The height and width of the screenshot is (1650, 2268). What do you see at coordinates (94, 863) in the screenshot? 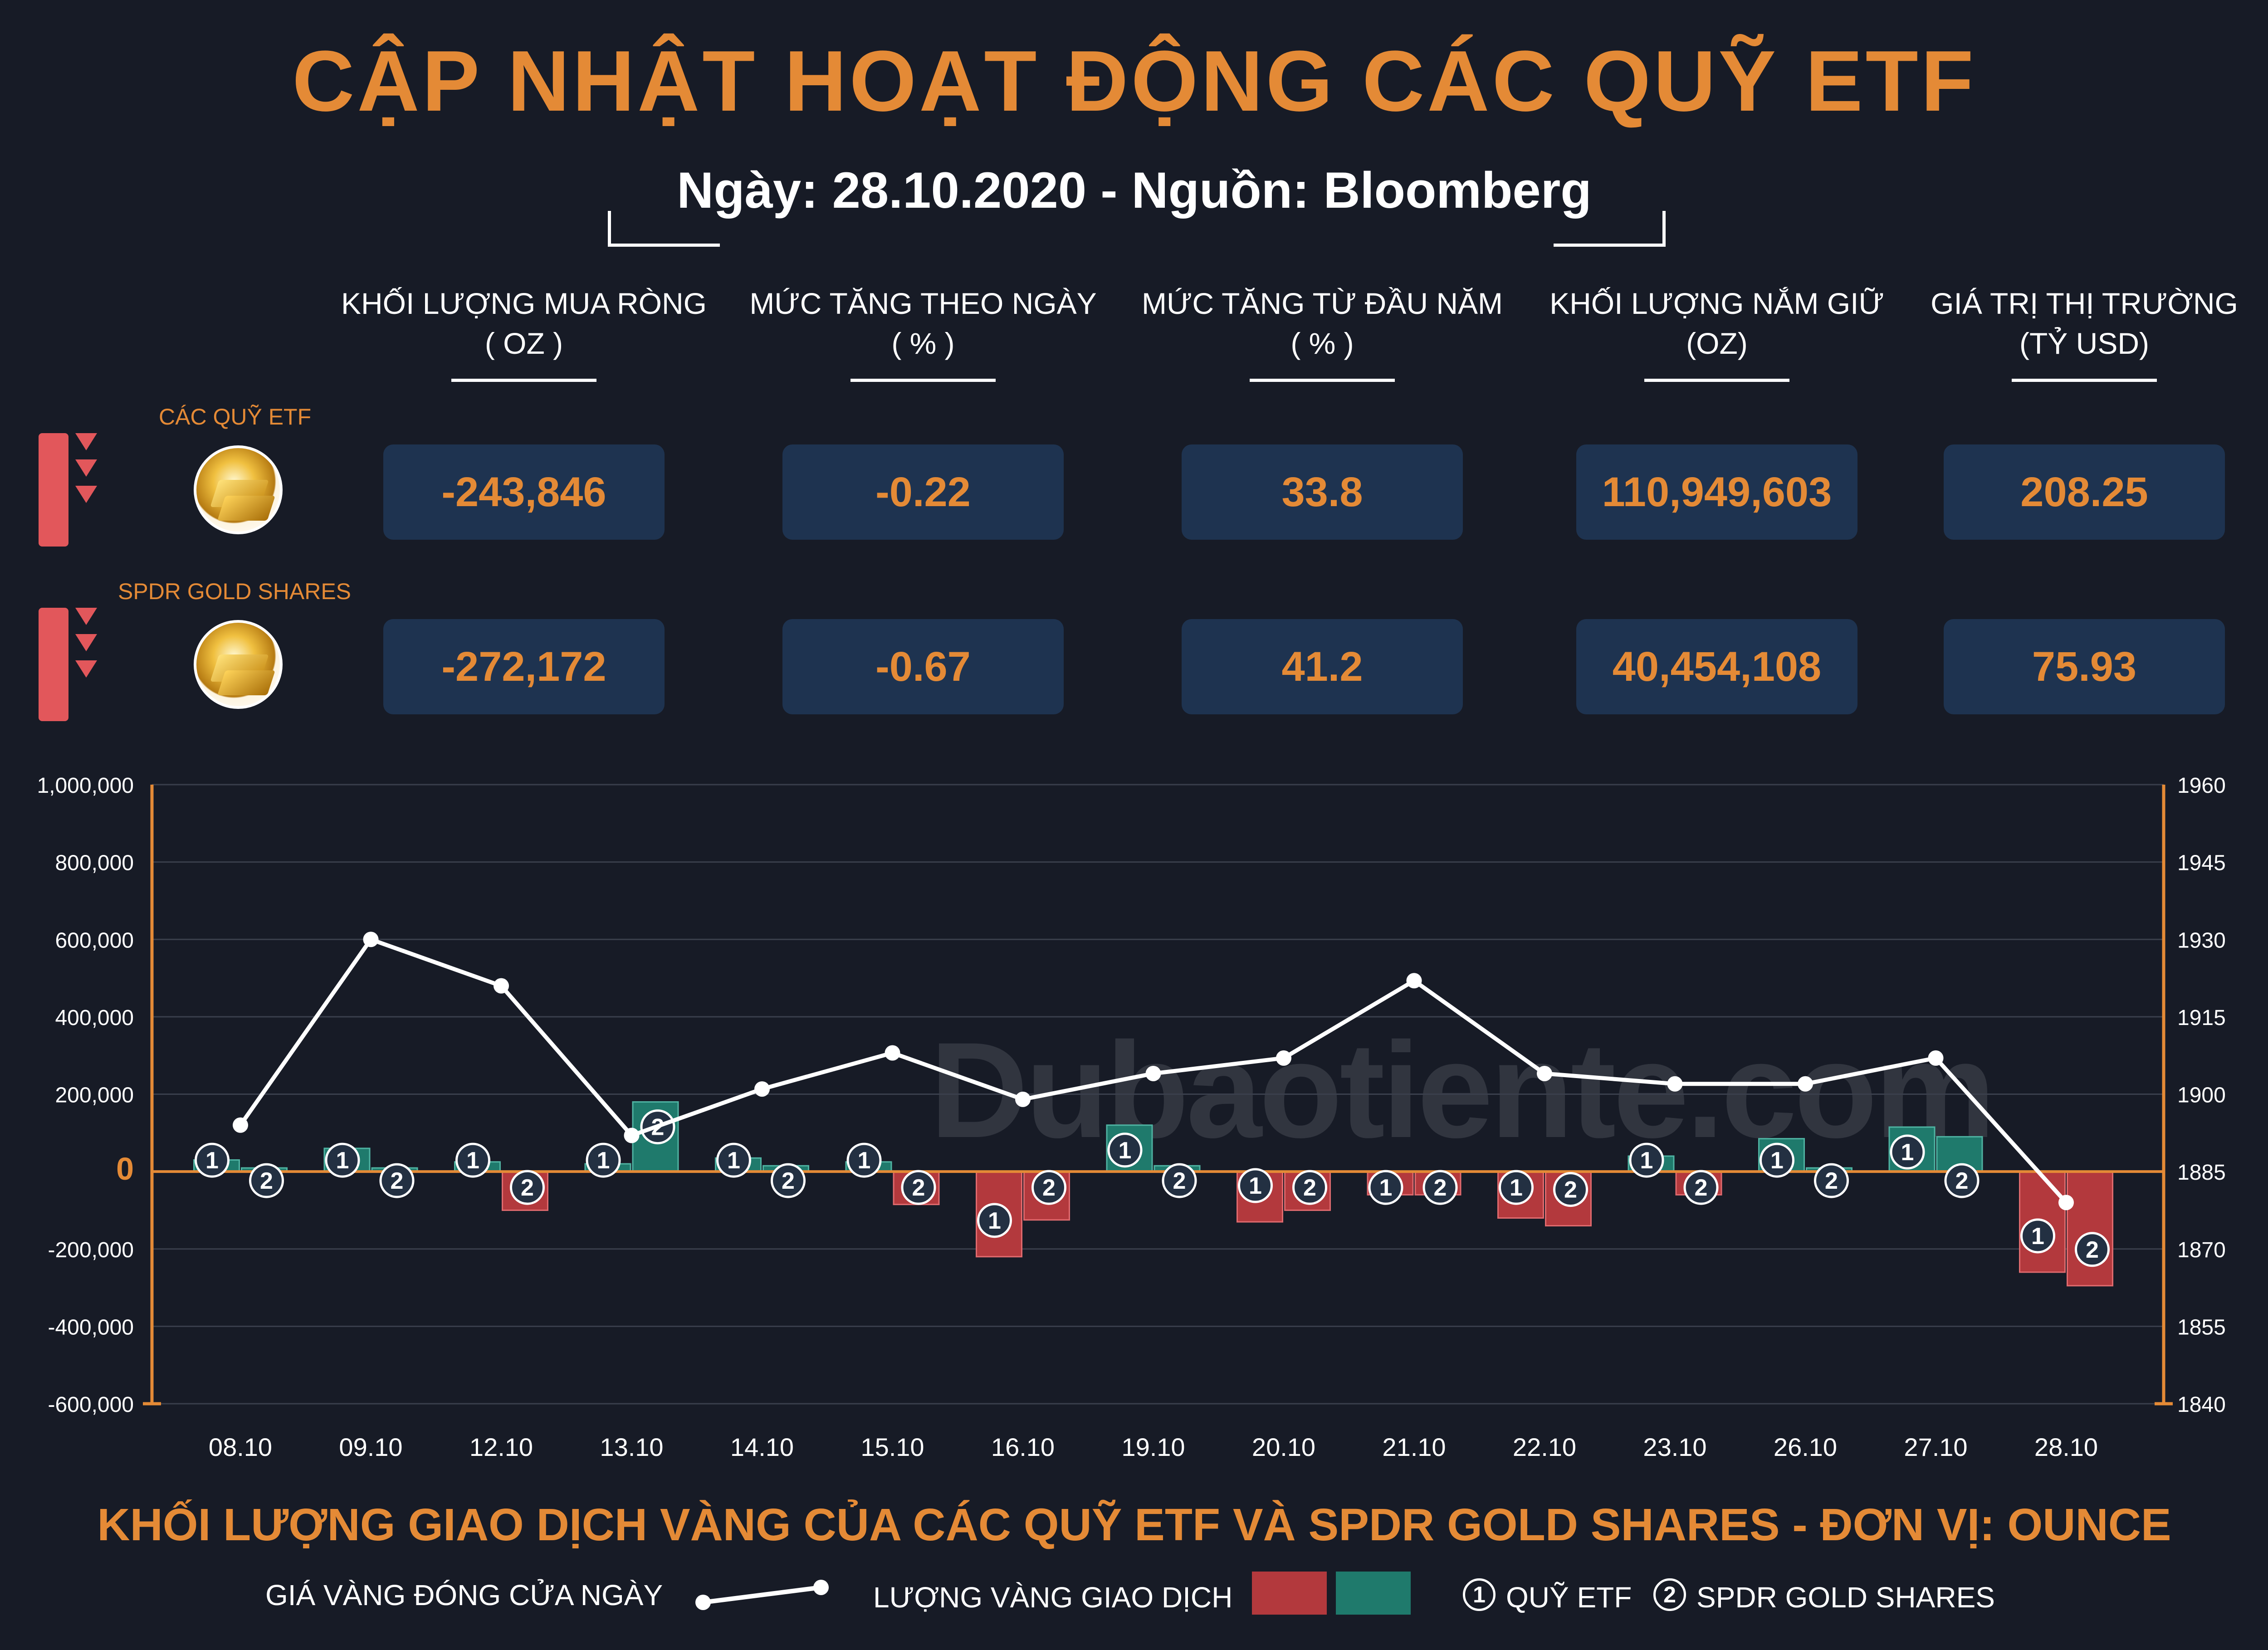
I see `left-axis-tick-label: 800,000` at bounding box center [94, 863].